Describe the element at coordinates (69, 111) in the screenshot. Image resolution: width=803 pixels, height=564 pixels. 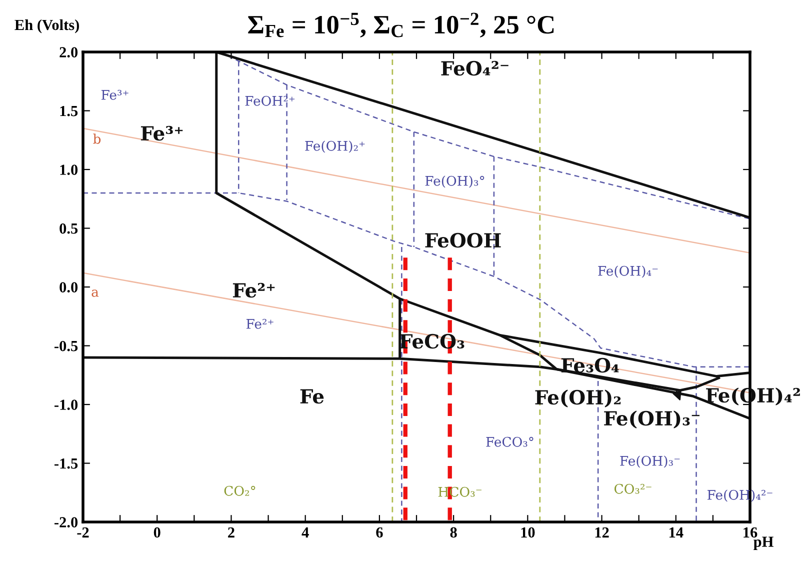
I see `y-tick-label: 1.5` at that location.